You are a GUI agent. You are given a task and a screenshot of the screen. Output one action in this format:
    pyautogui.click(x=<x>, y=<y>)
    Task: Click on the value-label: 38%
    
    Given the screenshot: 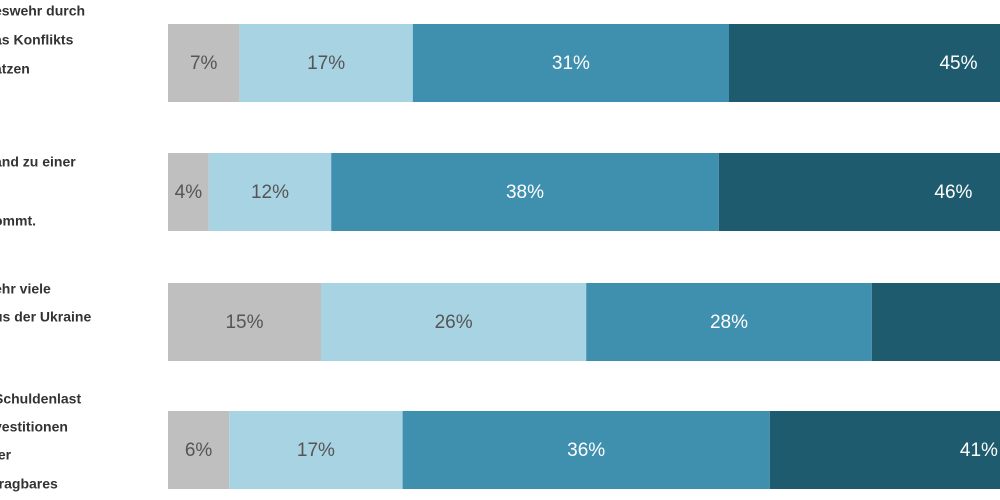 What is the action you would take?
    pyautogui.click(x=525, y=192)
    